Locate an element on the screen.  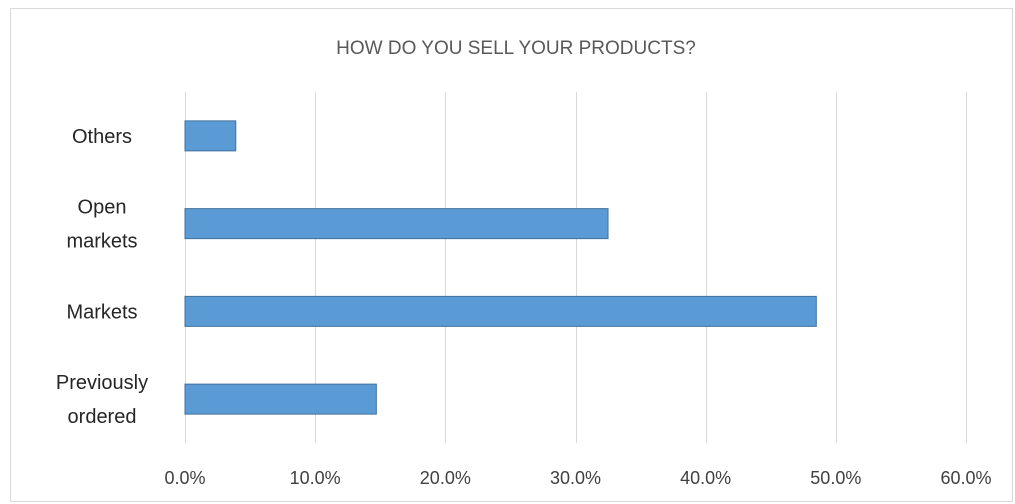
chart-title: HOW DO YOU SELL YOUR PRODUCTS? is located at coordinates (516, 48).